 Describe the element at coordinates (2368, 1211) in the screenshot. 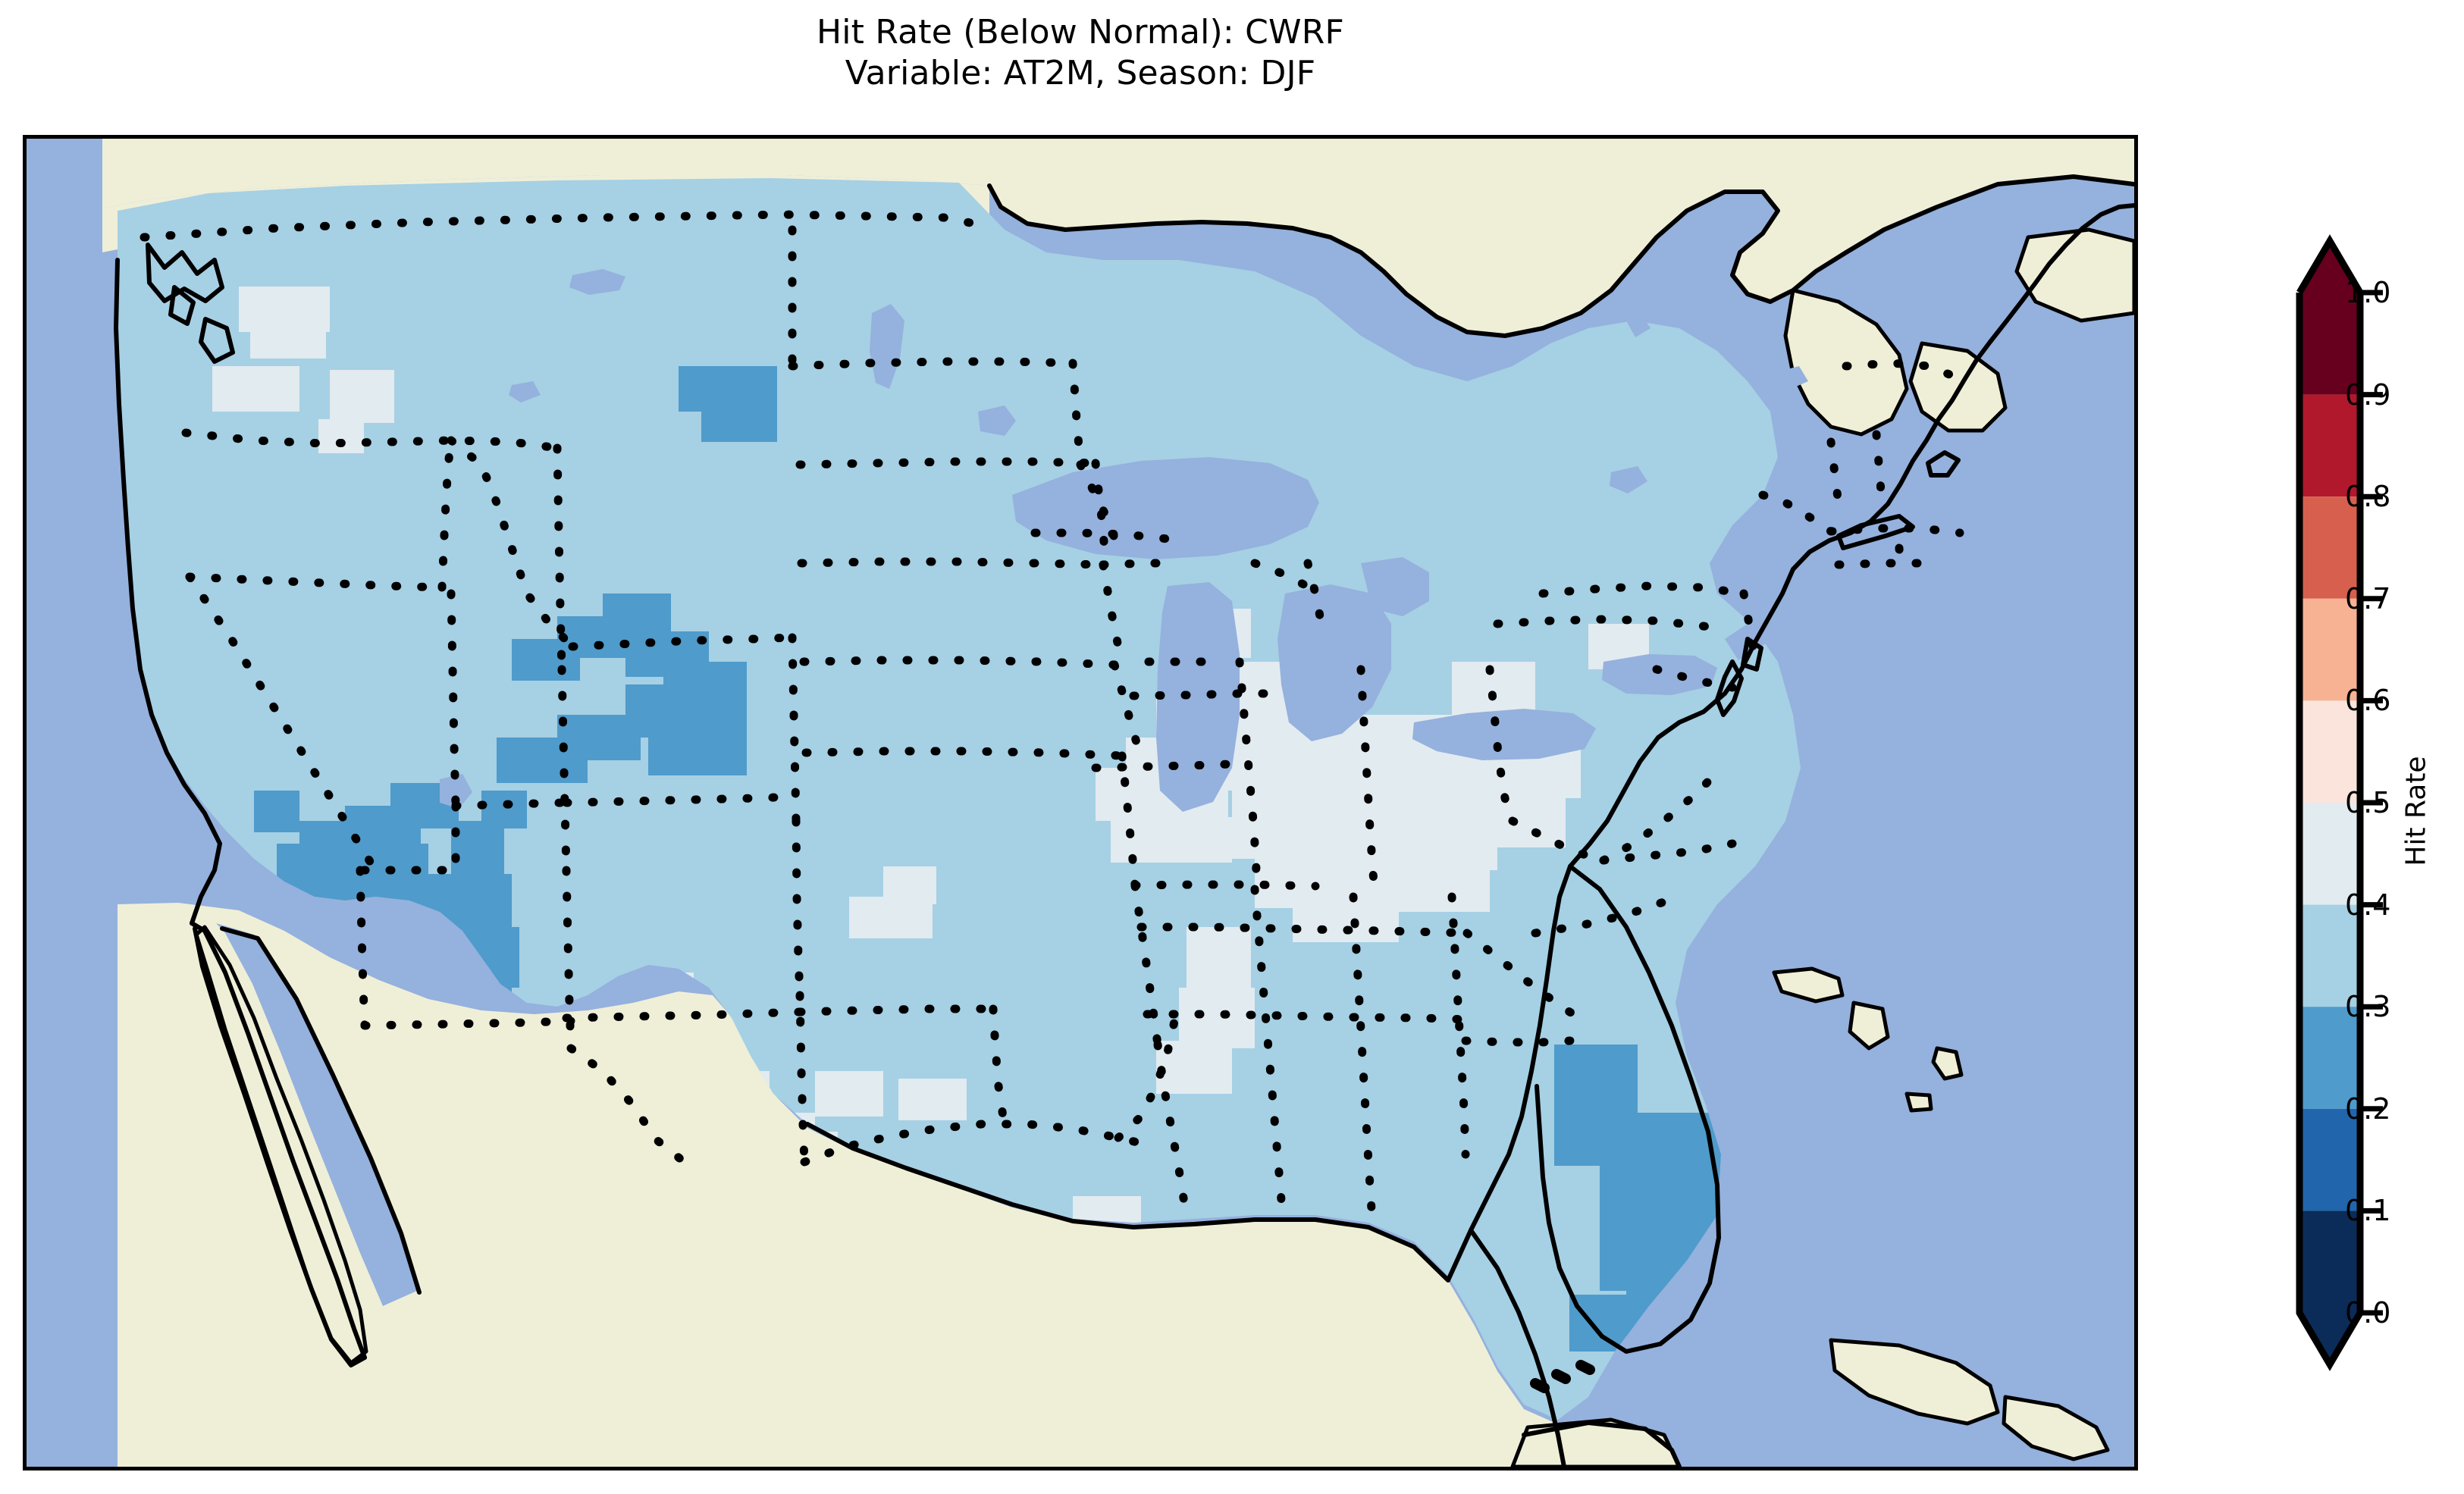

I see `cb-tick-0-1: 0.1` at that location.